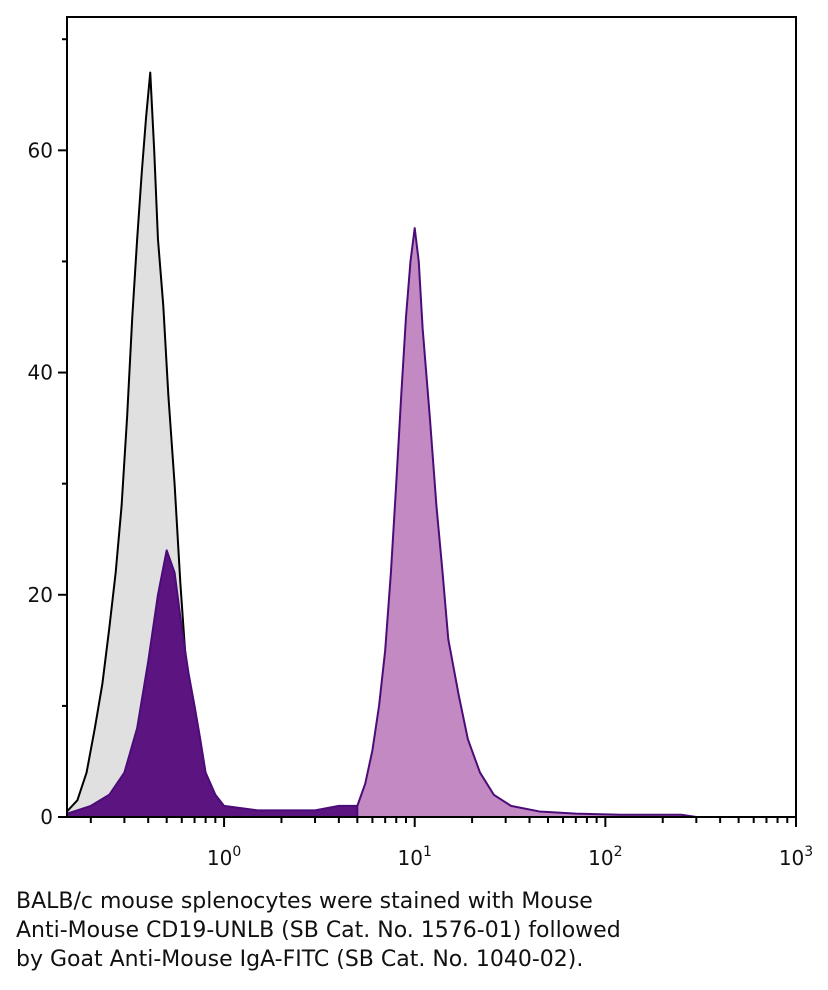 The height and width of the screenshot is (990, 828). What do you see at coordinates (605, 857) in the screenshot?
I see `x-tick-label: 10²` at bounding box center [605, 857].